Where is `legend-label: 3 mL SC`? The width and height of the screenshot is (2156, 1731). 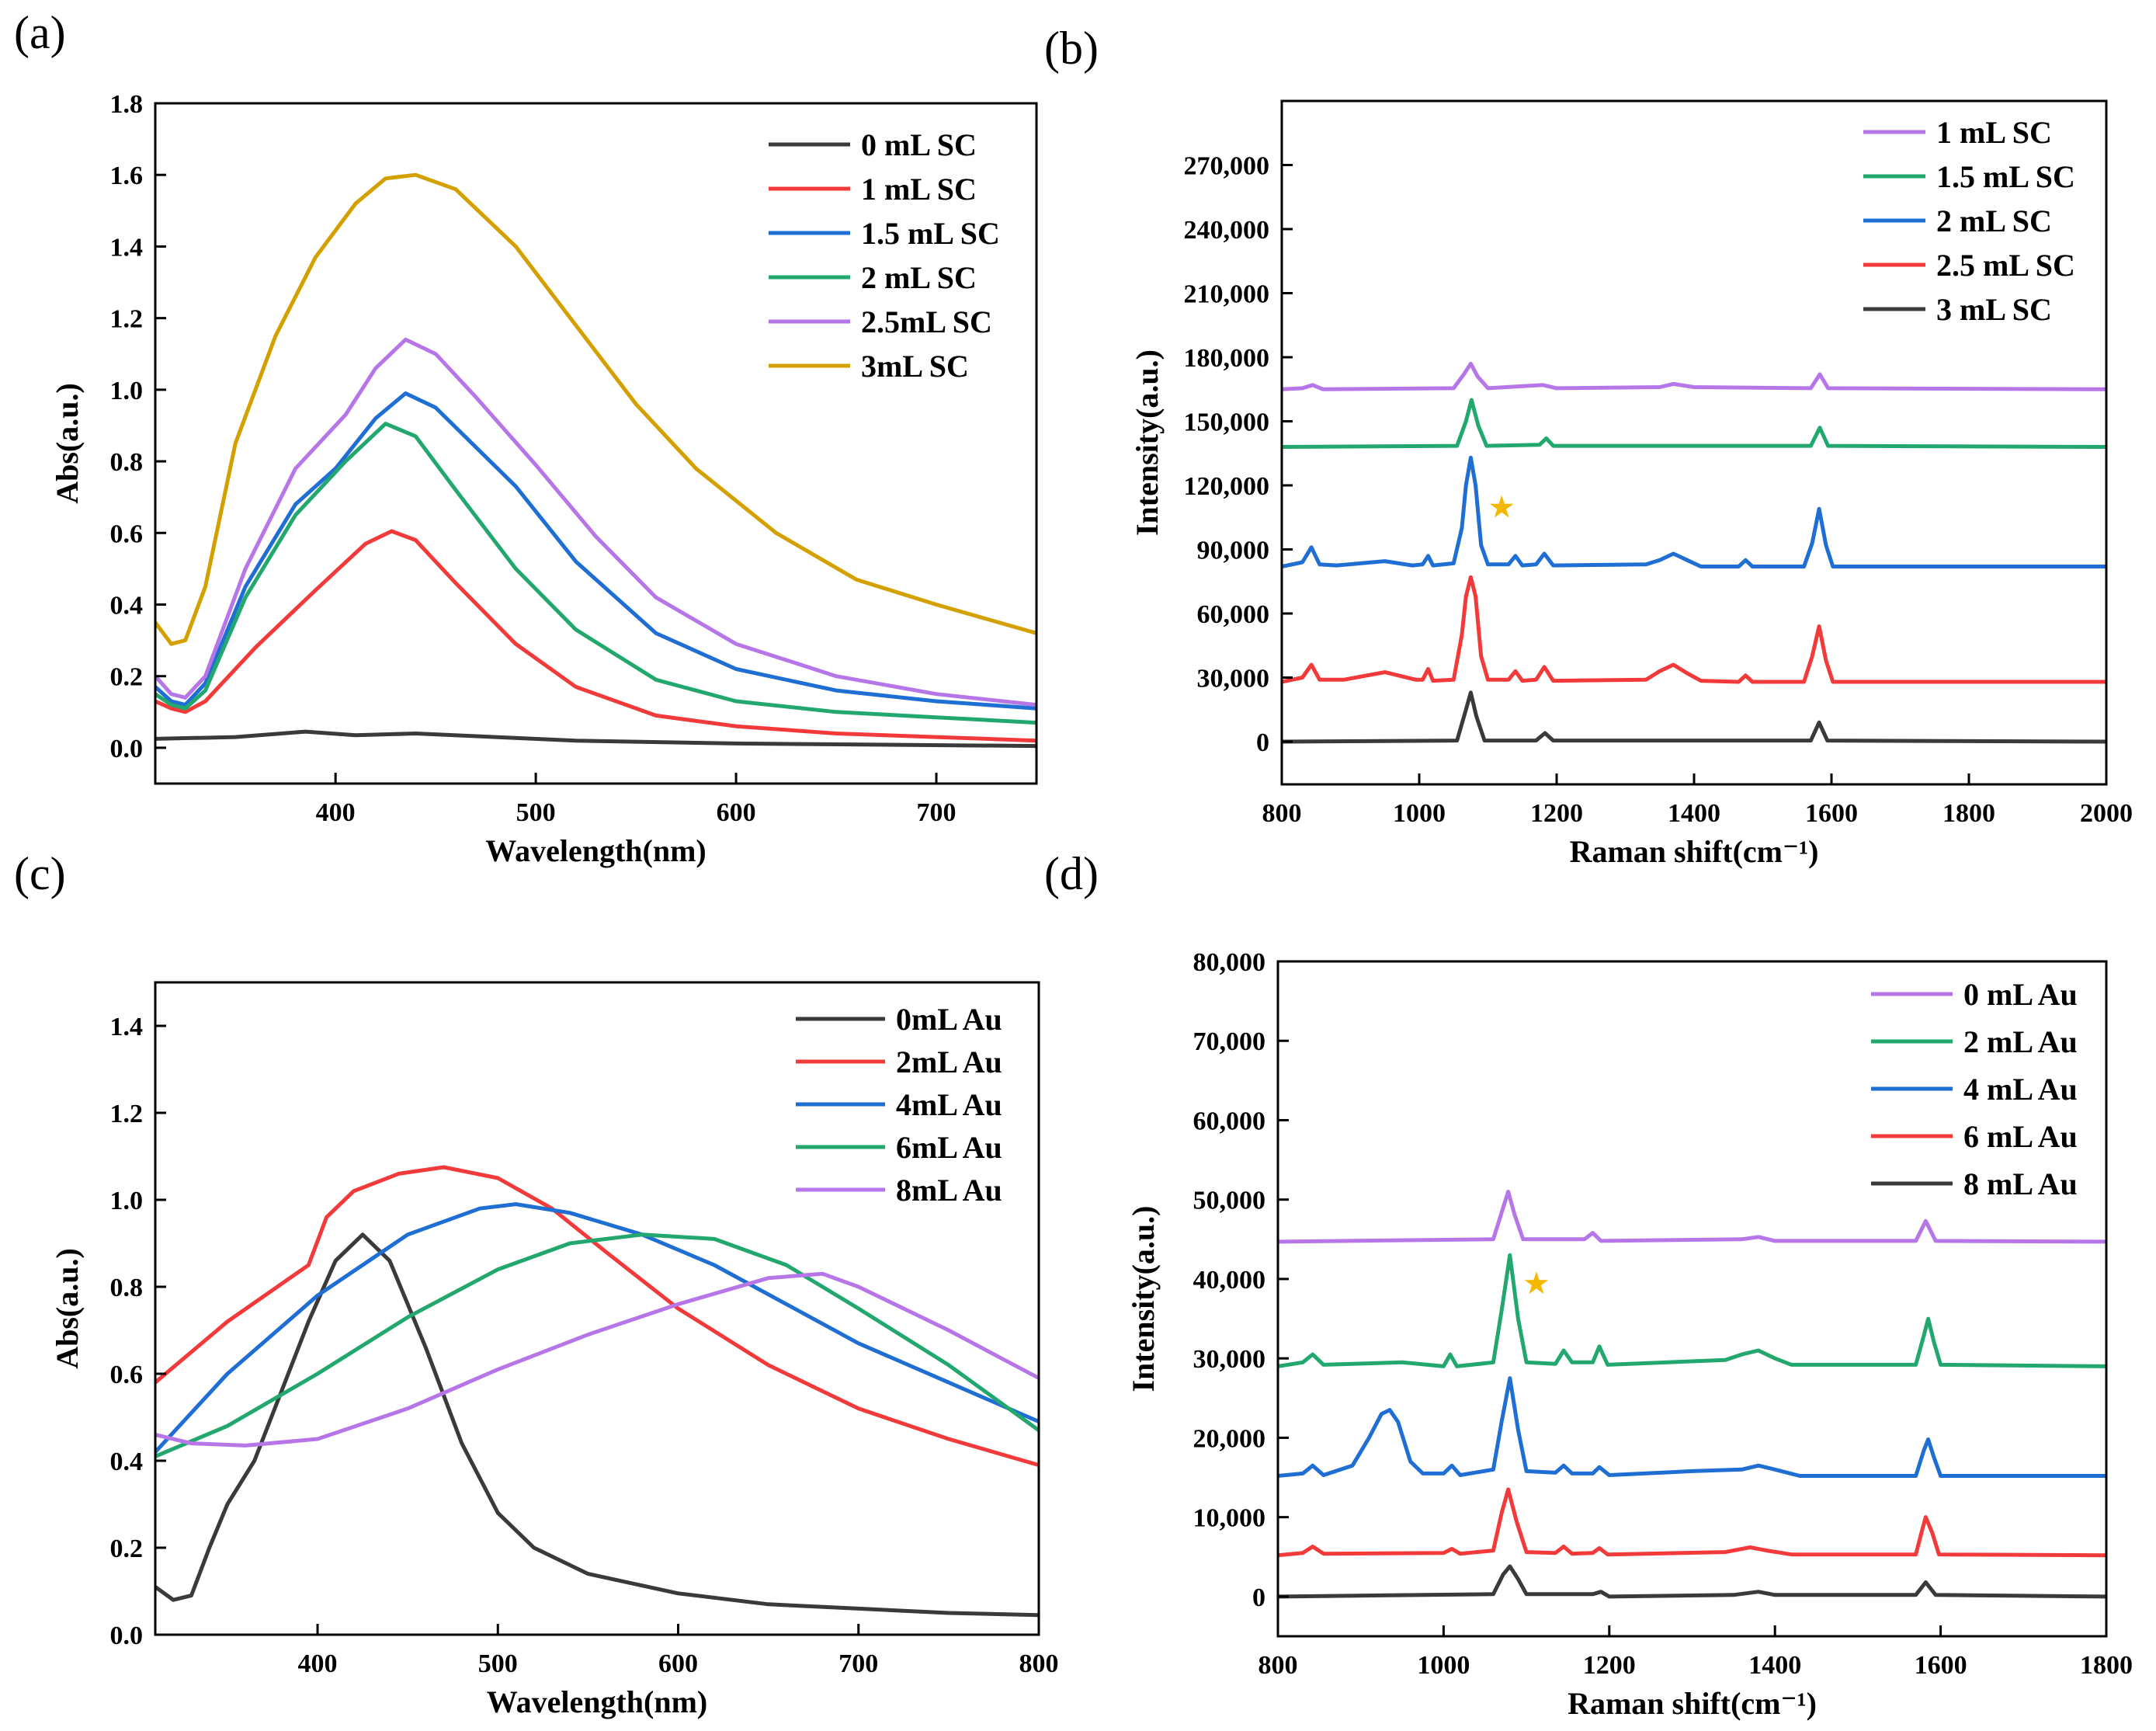
legend-label: 3 mL SC is located at coordinates (1994, 310).